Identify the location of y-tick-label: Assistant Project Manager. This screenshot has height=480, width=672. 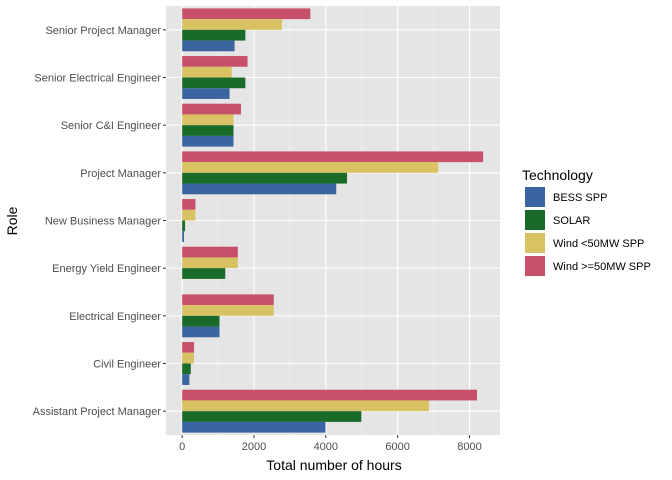
(97, 412).